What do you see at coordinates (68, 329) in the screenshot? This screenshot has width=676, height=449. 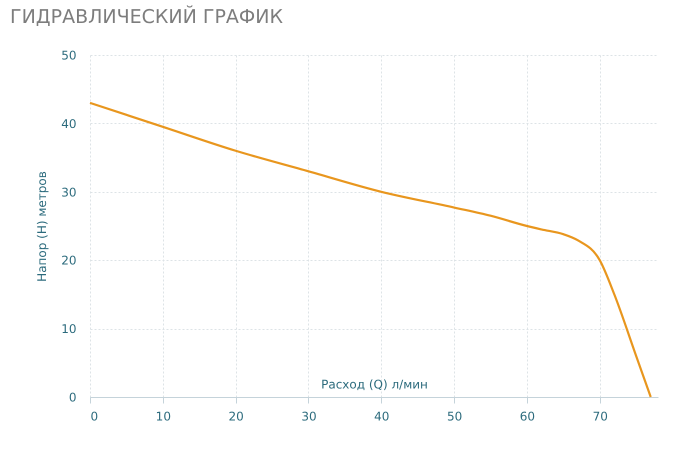 I see `y-tick-label: 10` at bounding box center [68, 329].